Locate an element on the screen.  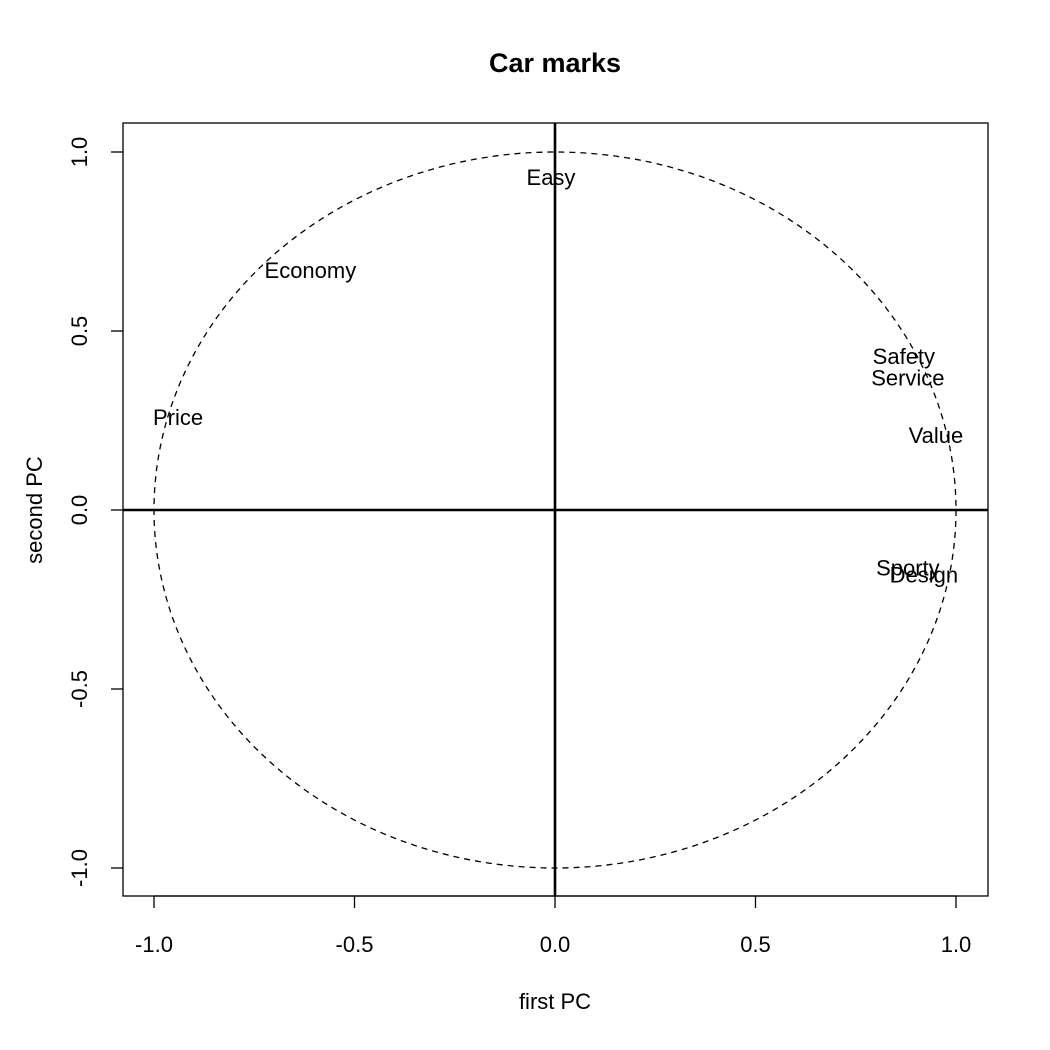
y-tick-label: 0.0 is located at coordinates (79, 510).